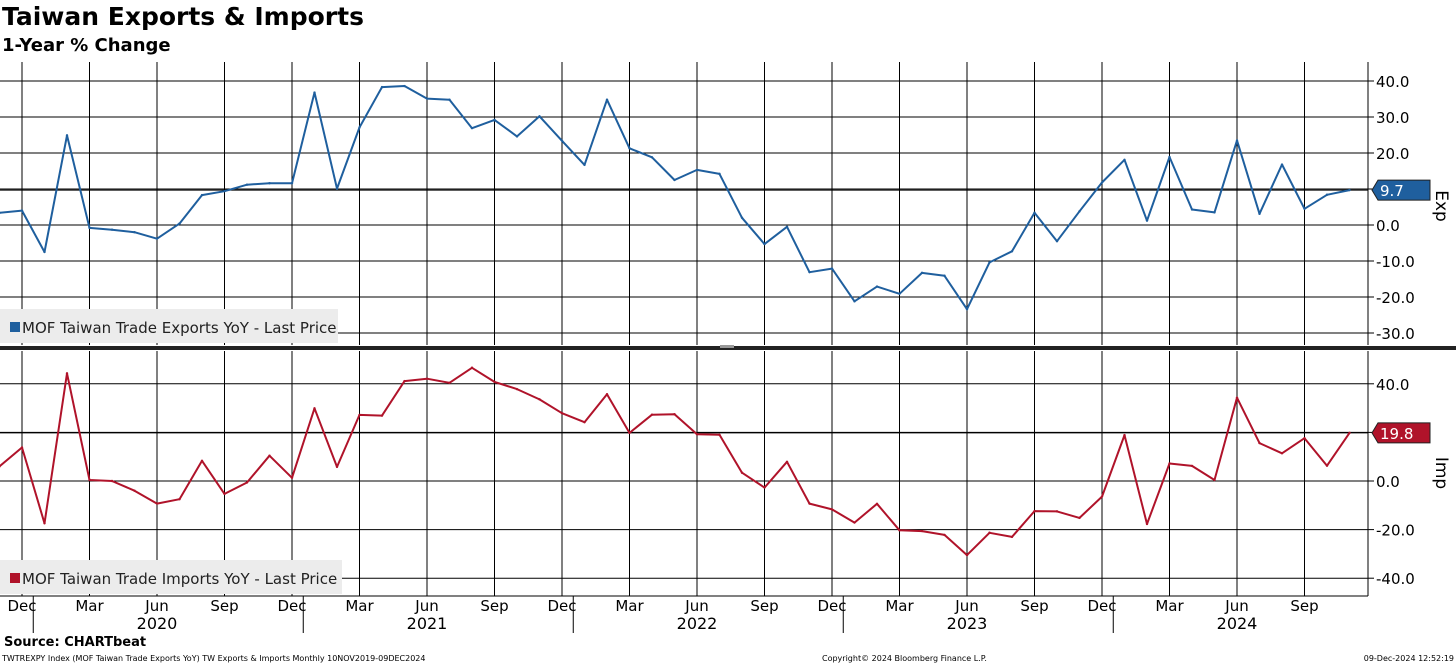 This screenshot has height=666, width=1456. I want to click on imports-legend-swatch, so click(15, 578).